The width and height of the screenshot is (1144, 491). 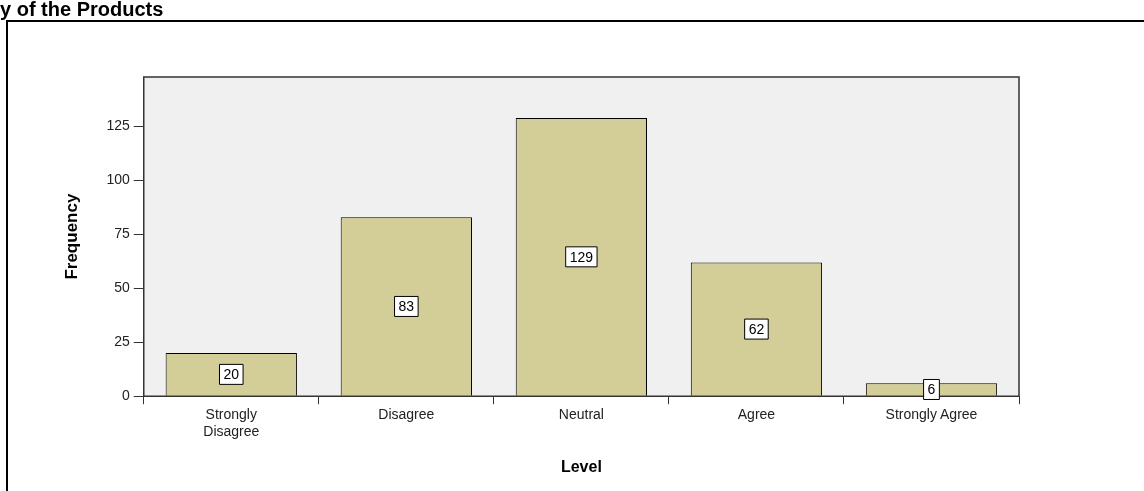 I want to click on x-tick-label: Neutral, so click(x=581, y=414).